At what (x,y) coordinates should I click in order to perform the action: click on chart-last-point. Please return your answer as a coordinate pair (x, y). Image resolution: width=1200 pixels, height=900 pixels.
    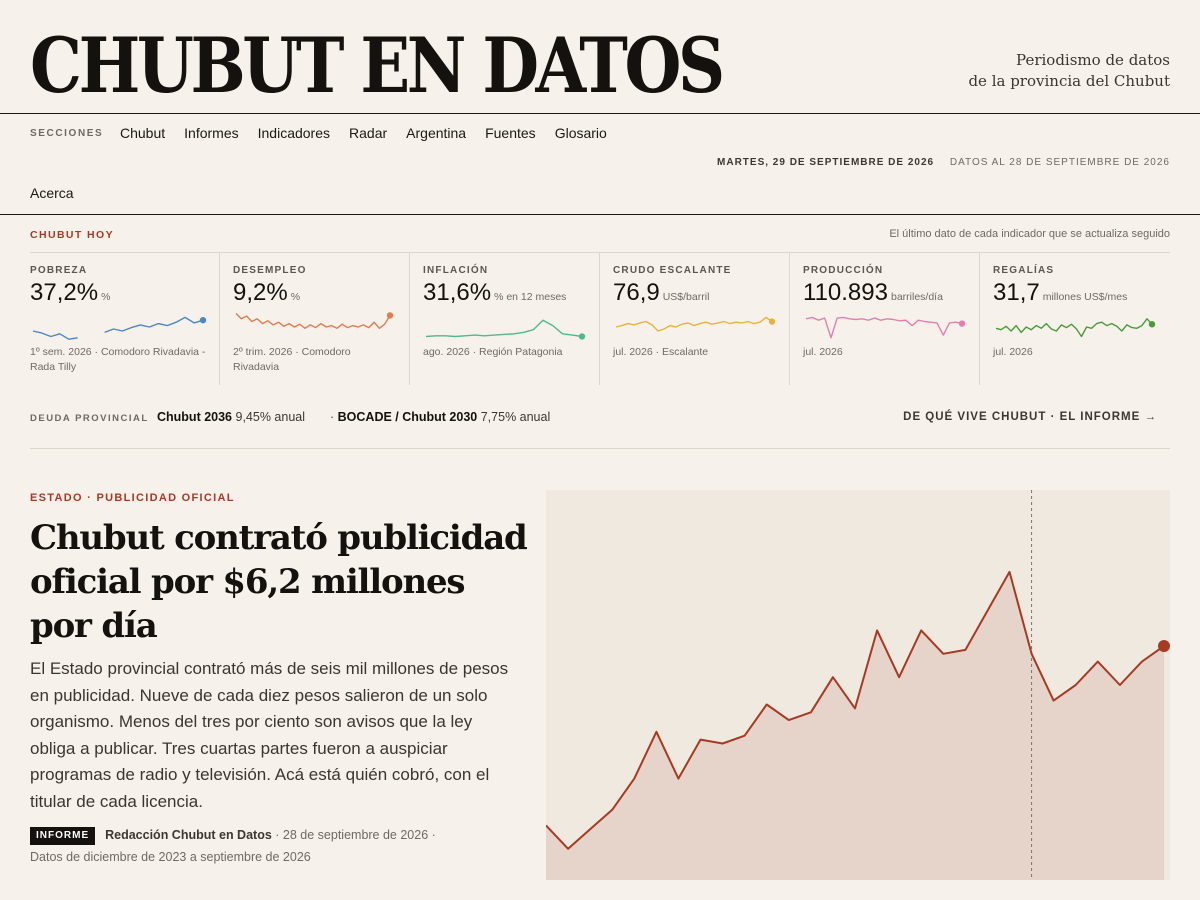
    Looking at the image, I should click on (1164, 646).